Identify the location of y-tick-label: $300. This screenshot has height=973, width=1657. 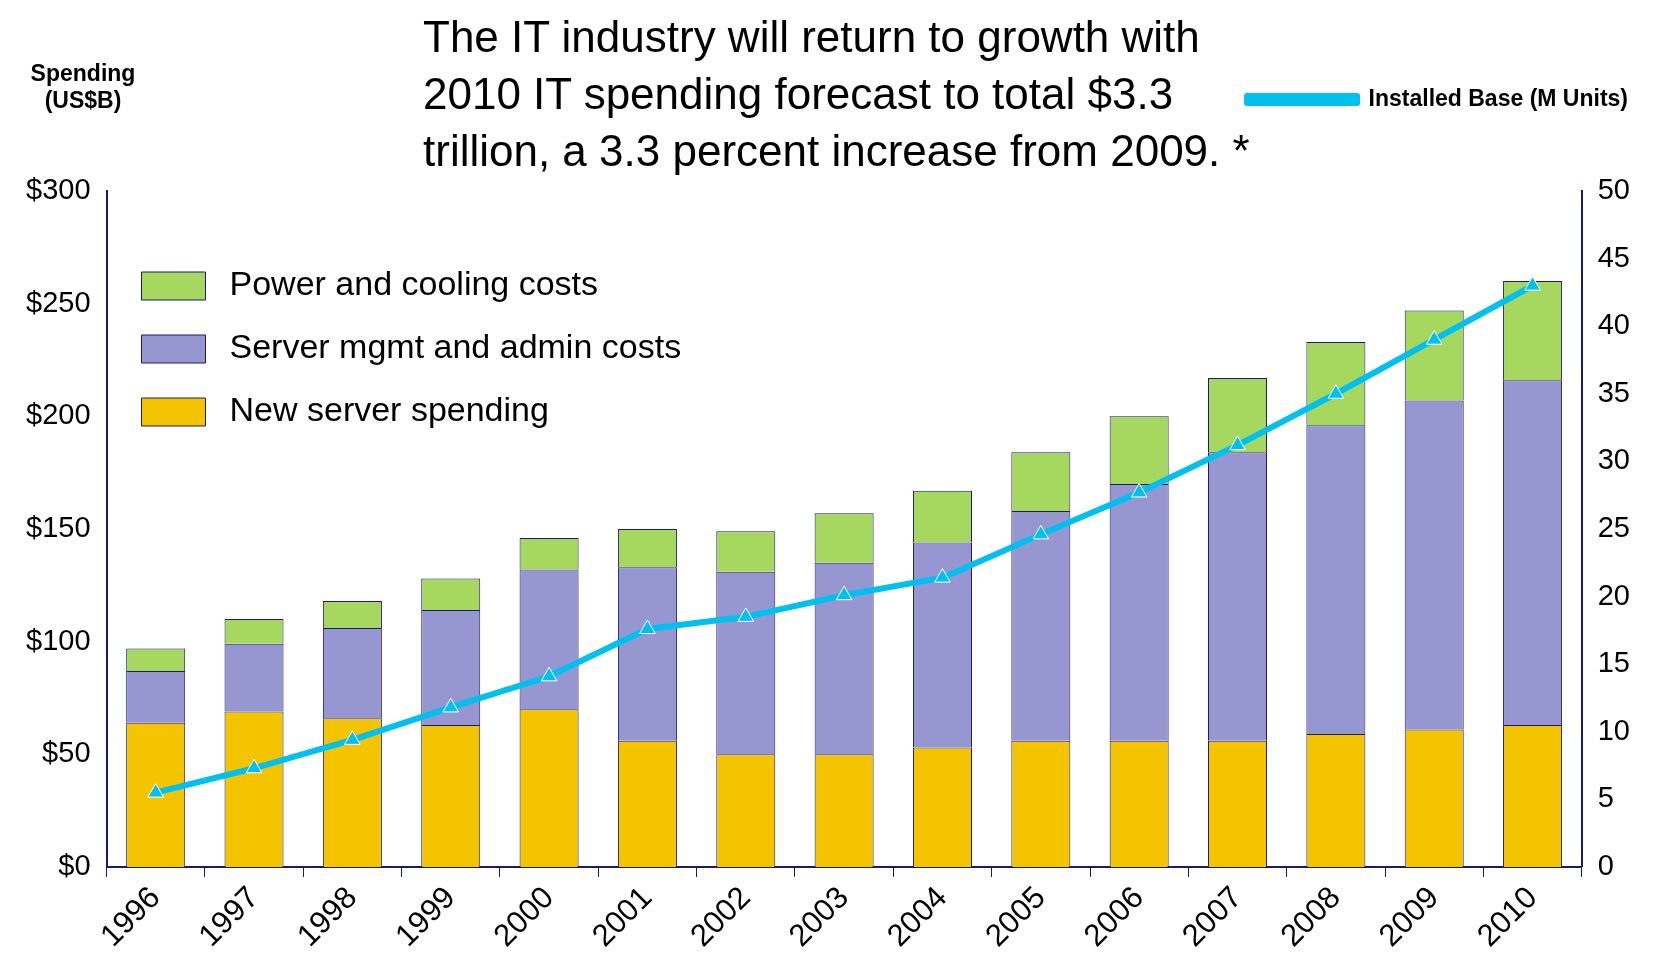
(58, 189).